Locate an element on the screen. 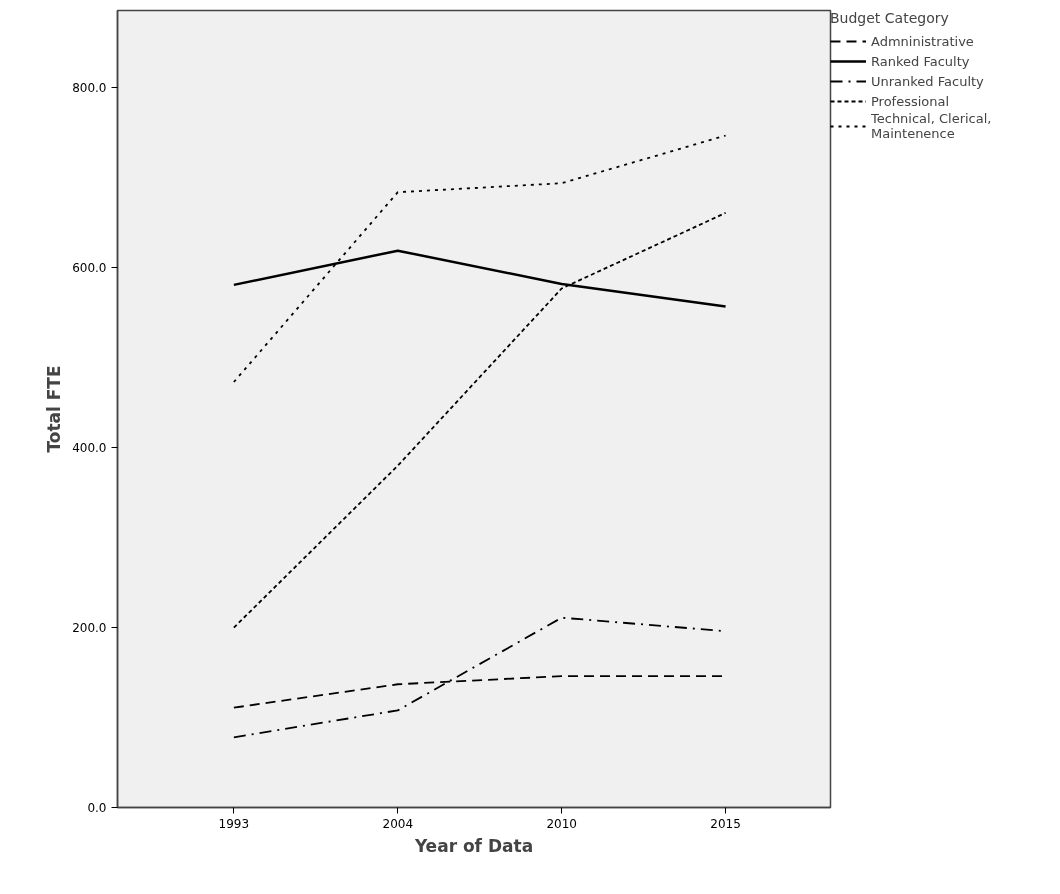 This screenshot has height=894, width=1060. y-tick-label: 600.0 is located at coordinates (89, 268).